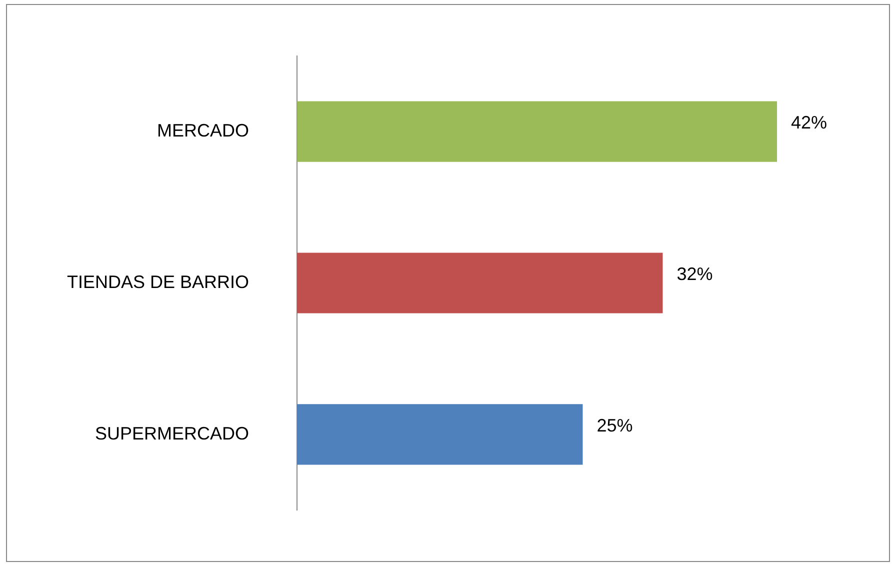 This screenshot has height=566, width=896. I want to click on y-tick-label: TIENDAS DE BARRIO, so click(158, 282).